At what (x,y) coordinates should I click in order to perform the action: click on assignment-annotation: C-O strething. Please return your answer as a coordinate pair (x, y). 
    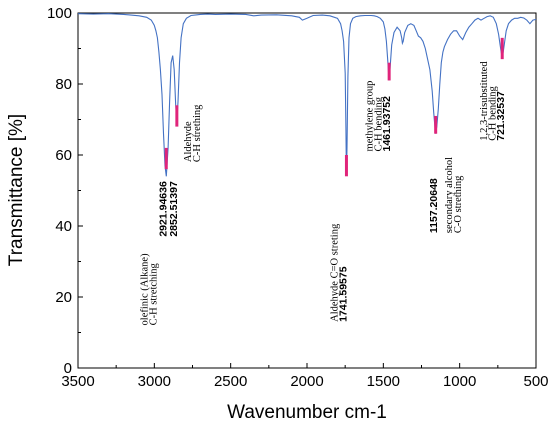
    Looking at the image, I should click on (458, 204).